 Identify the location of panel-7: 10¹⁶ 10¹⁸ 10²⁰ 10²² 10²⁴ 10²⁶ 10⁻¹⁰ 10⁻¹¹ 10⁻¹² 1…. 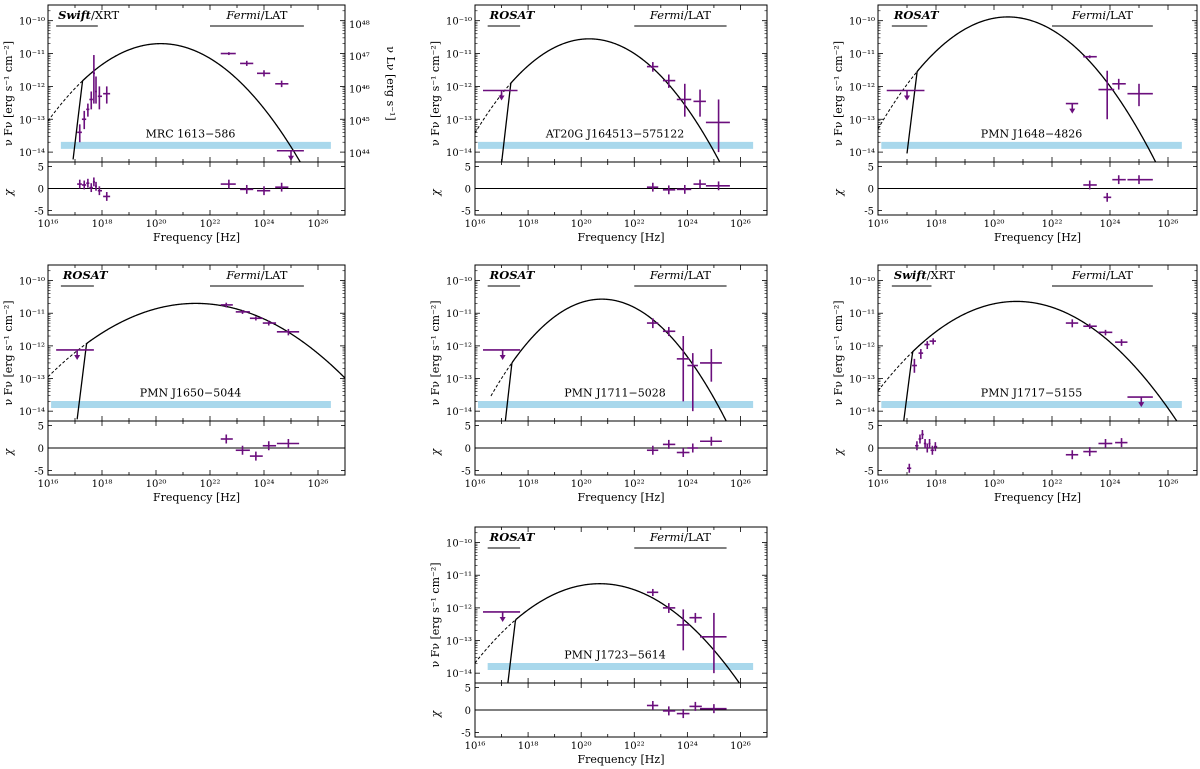
(598, 646).